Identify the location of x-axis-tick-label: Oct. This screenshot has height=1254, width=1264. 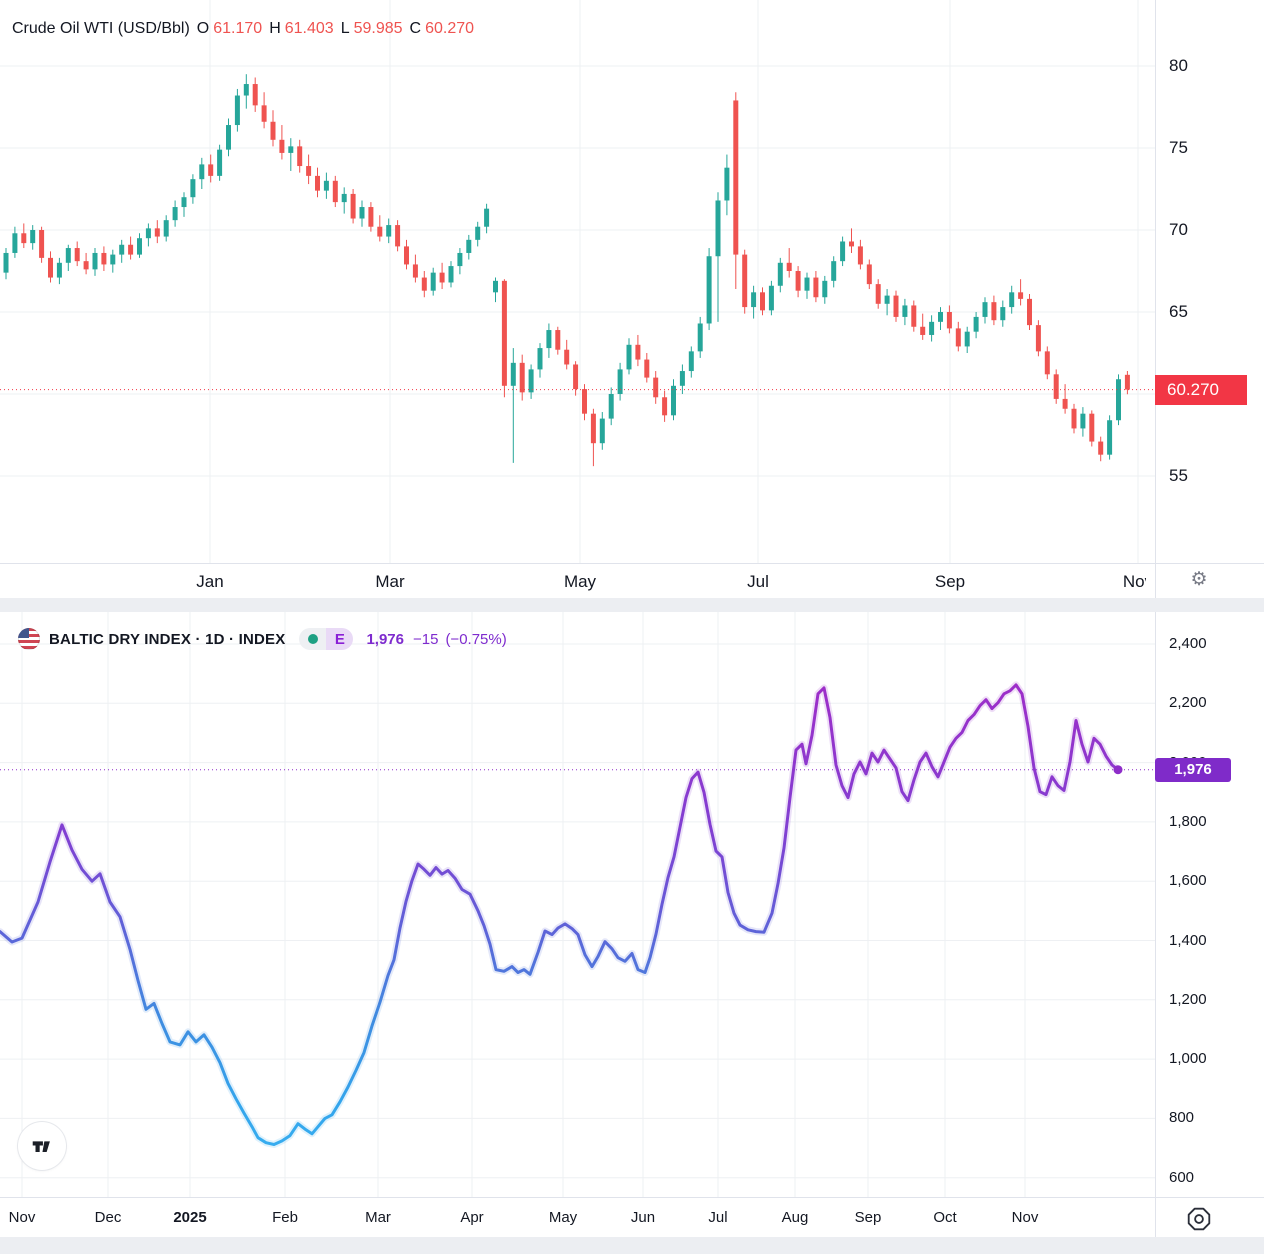
(945, 1217).